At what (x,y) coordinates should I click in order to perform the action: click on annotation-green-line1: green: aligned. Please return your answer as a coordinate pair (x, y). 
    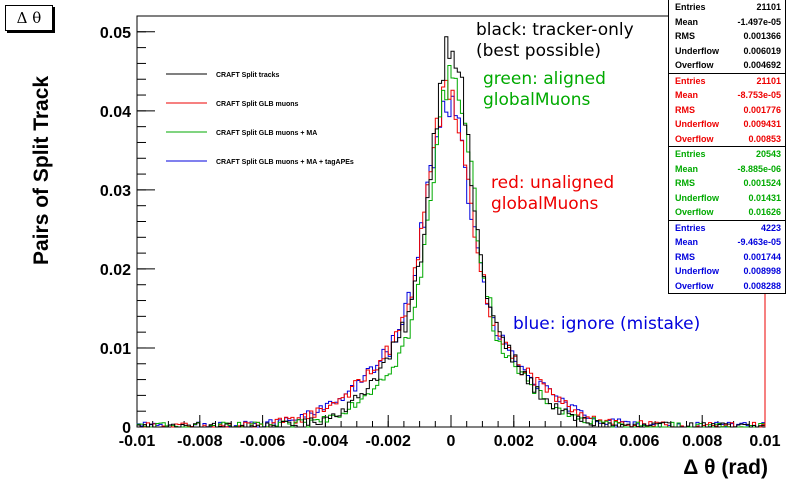
    Looking at the image, I should click on (544, 79).